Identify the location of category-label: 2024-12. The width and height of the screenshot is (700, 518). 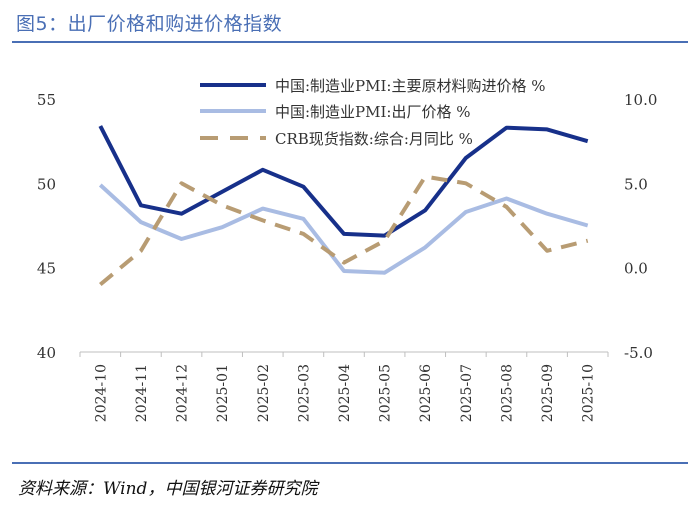
(183, 393).